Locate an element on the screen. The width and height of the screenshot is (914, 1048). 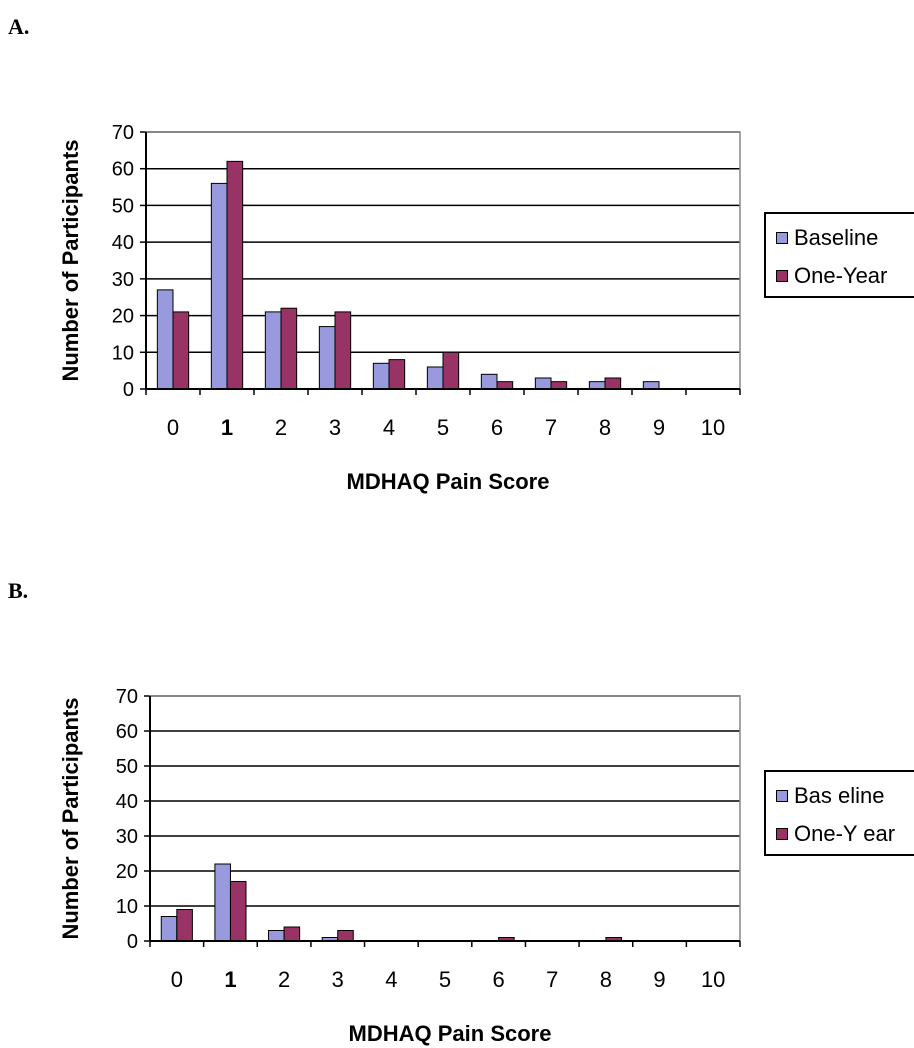
chart-b-y-tick-label: 20 is located at coordinates (127, 872).